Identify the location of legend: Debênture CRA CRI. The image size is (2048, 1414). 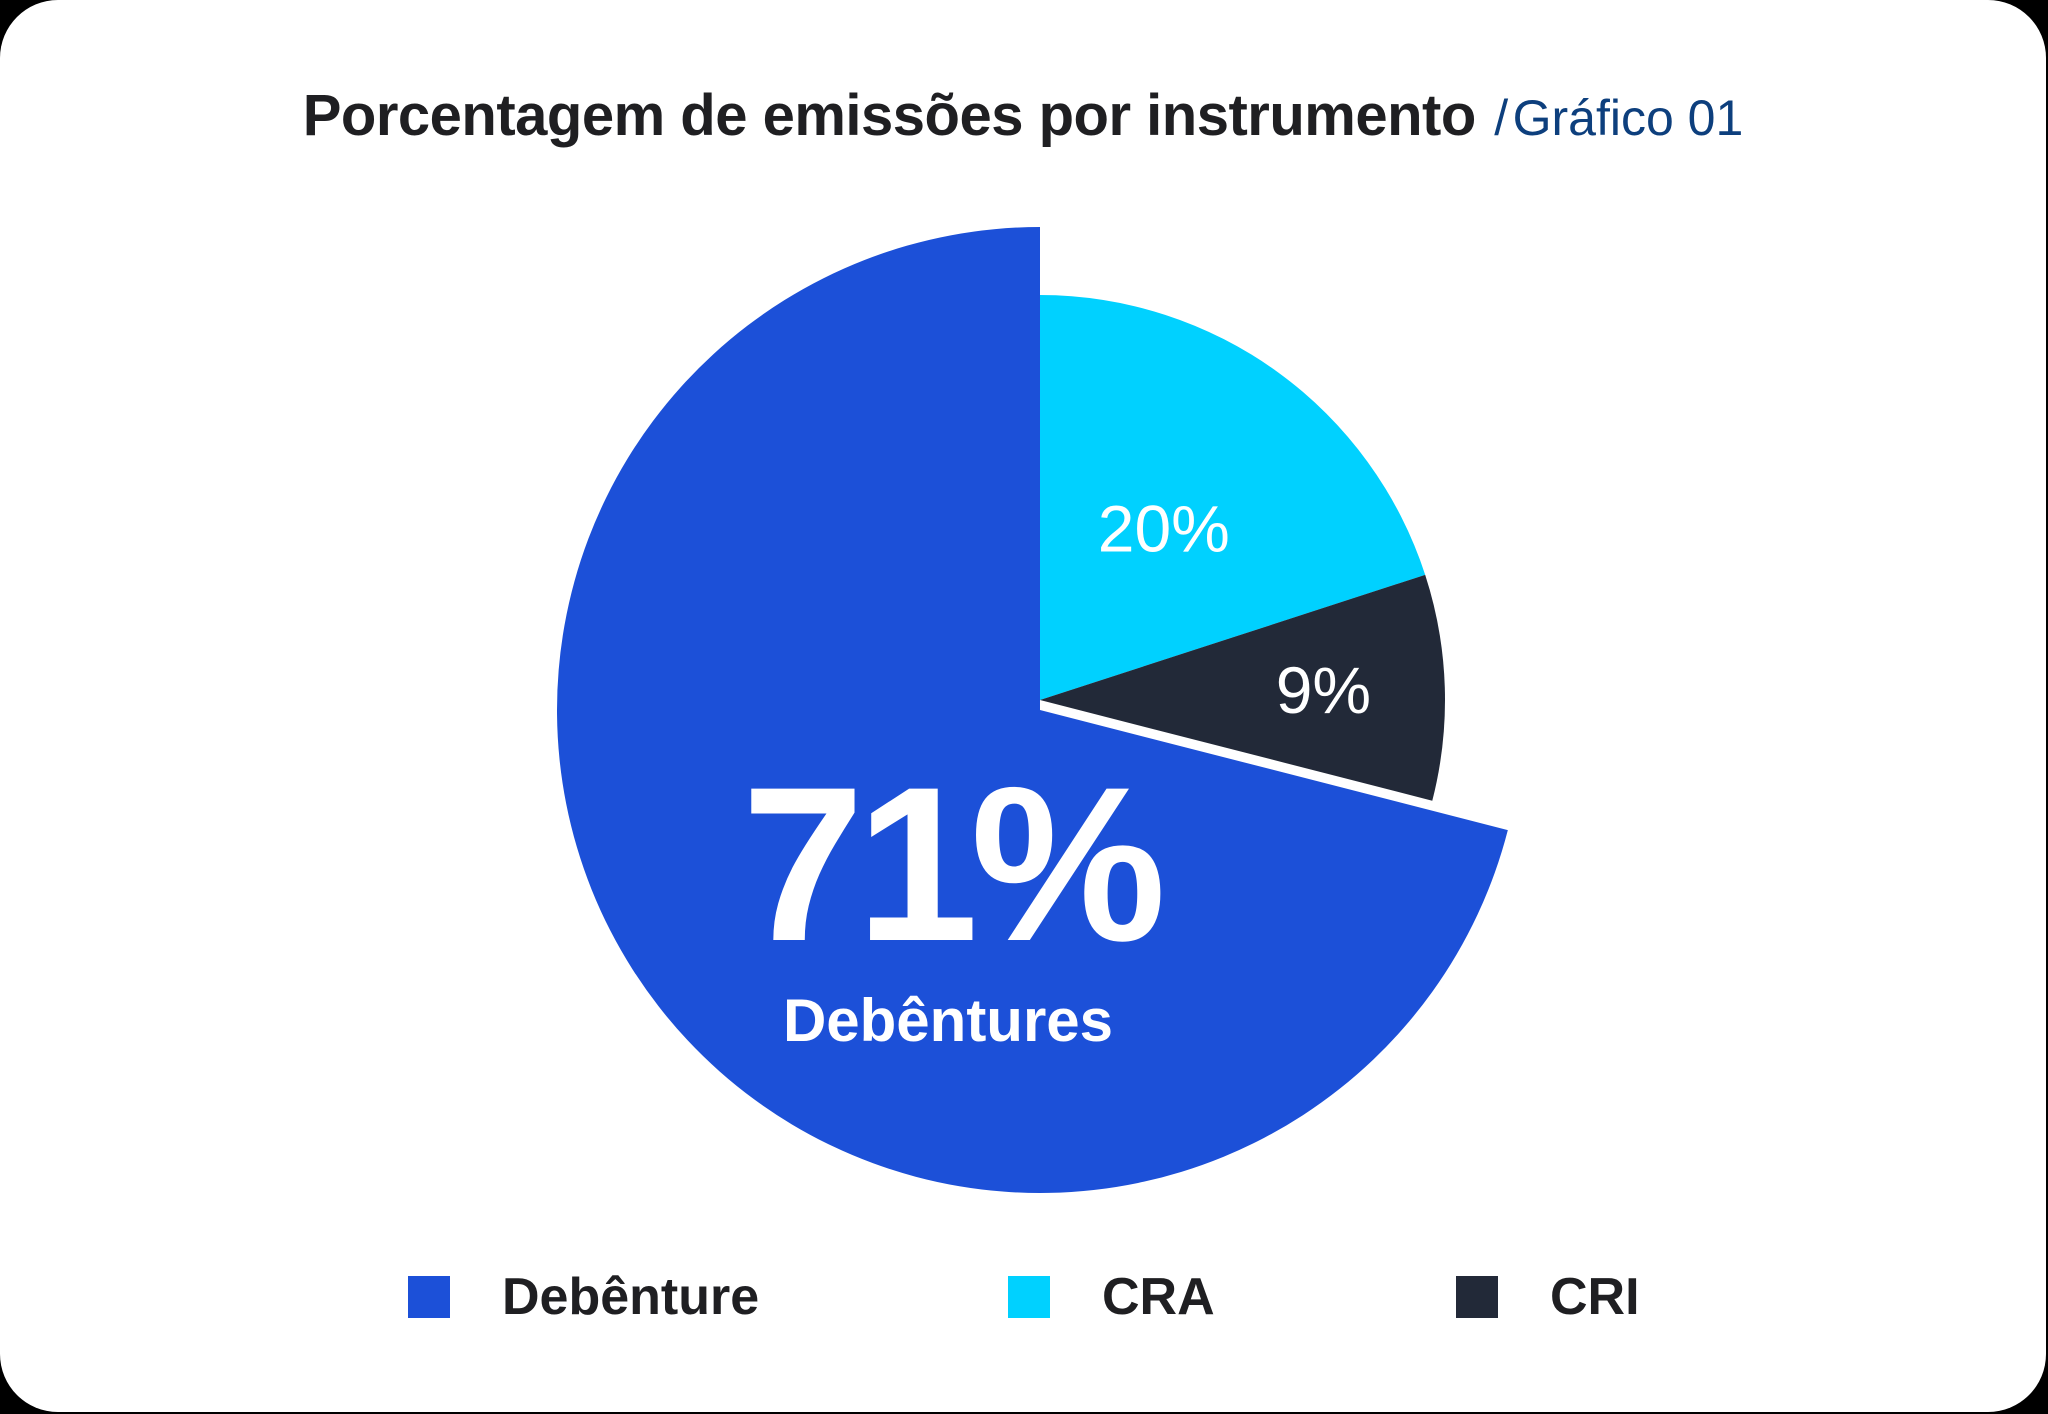
(1023, 1297).